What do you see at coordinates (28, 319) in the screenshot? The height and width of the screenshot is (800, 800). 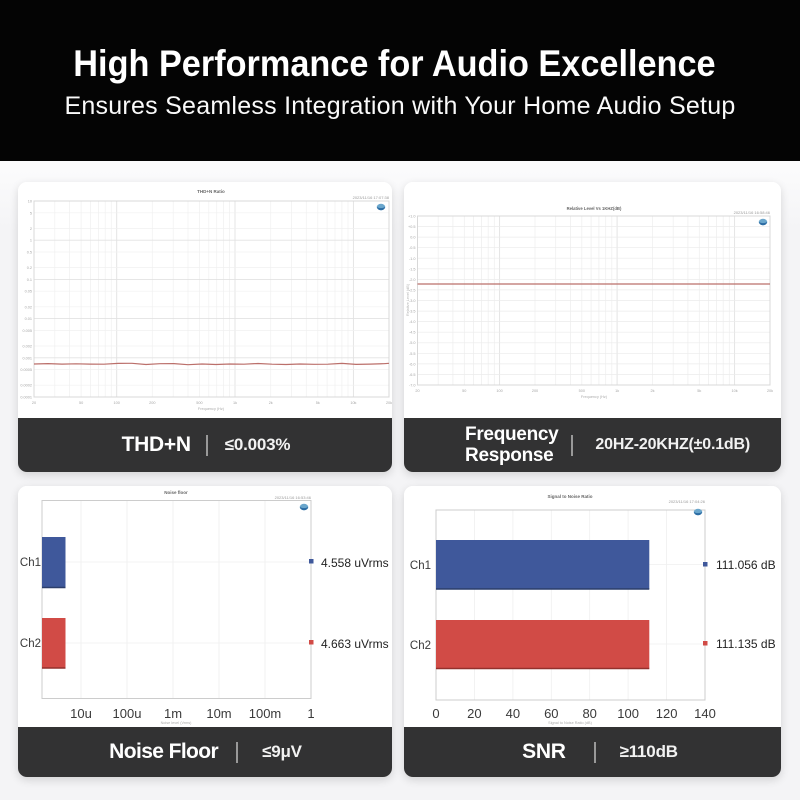 I see `svg-text: 0.01` at bounding box center [28, 319].